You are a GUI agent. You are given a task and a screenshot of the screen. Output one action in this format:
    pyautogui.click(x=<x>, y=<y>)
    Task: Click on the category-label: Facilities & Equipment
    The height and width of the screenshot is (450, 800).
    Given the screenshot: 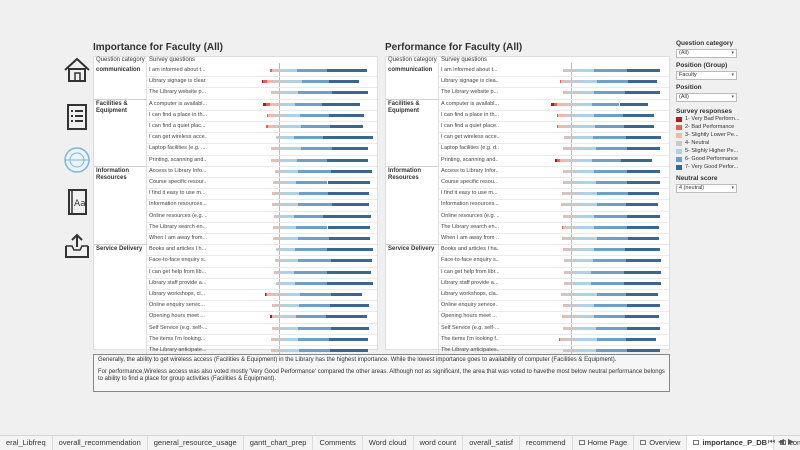 What is the action you would take?
    pyautogui.click(x=112, y=107)
    